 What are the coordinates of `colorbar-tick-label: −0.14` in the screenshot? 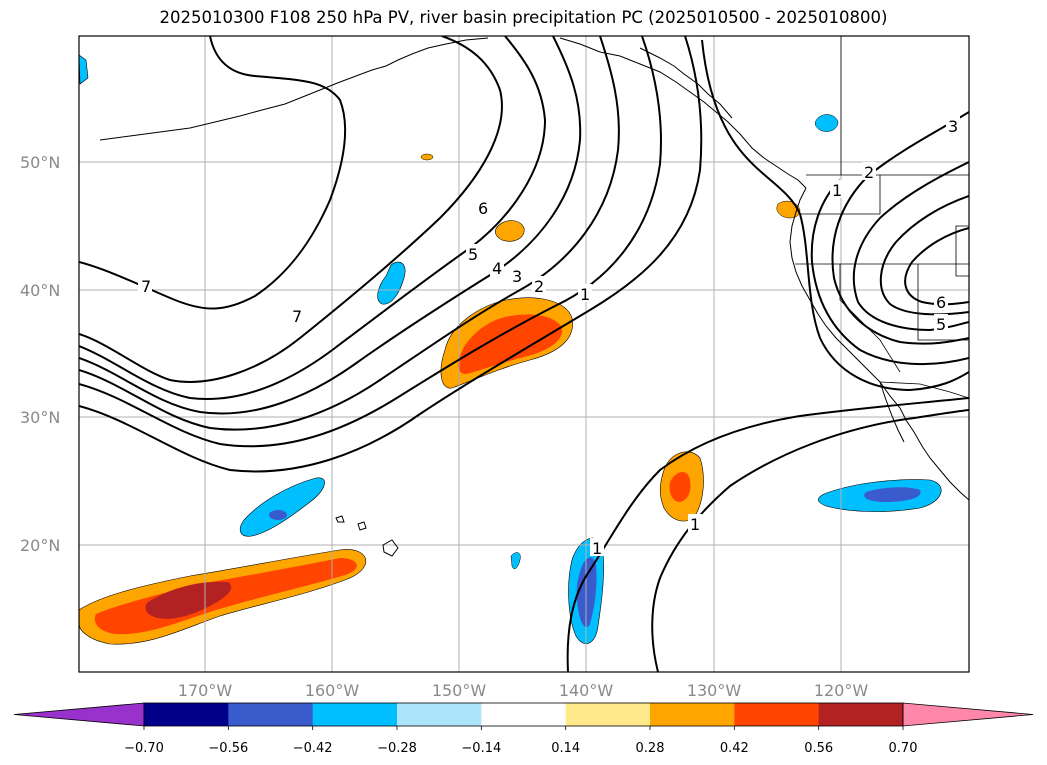 It's located at (481, 748).